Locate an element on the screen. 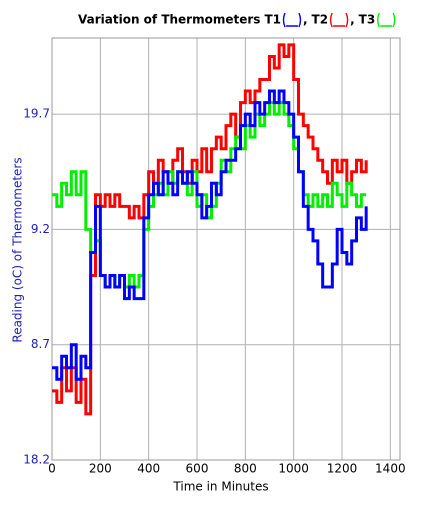 This screenshot has height=506, width=445. y-tick-label: 9.2 is located at coordinates (40, 229).